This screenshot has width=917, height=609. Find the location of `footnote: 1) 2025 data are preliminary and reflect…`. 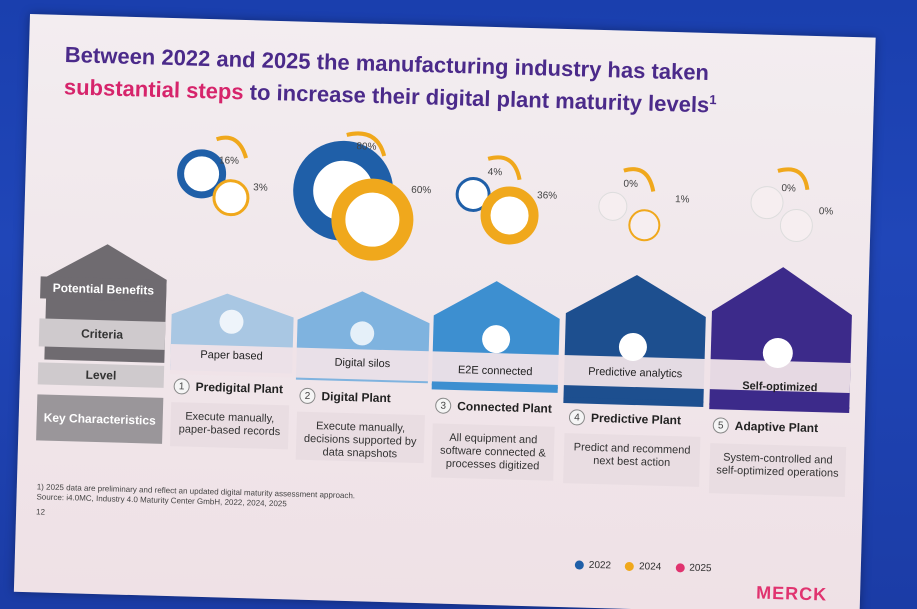

footnote: 1) 2025 data are preliminary and reflect… is located at coordinates (195, 496).